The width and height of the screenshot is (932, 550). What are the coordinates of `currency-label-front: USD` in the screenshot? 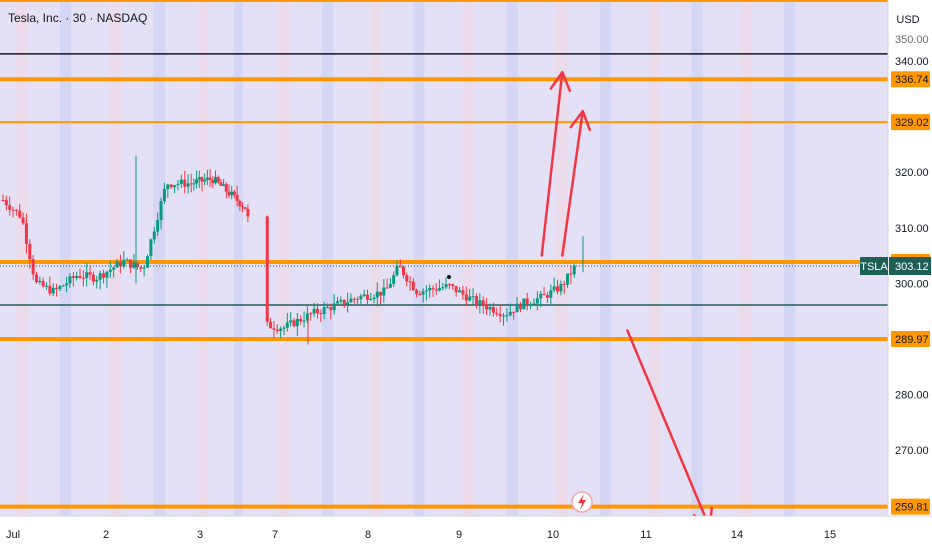 It's located at (907, 20).